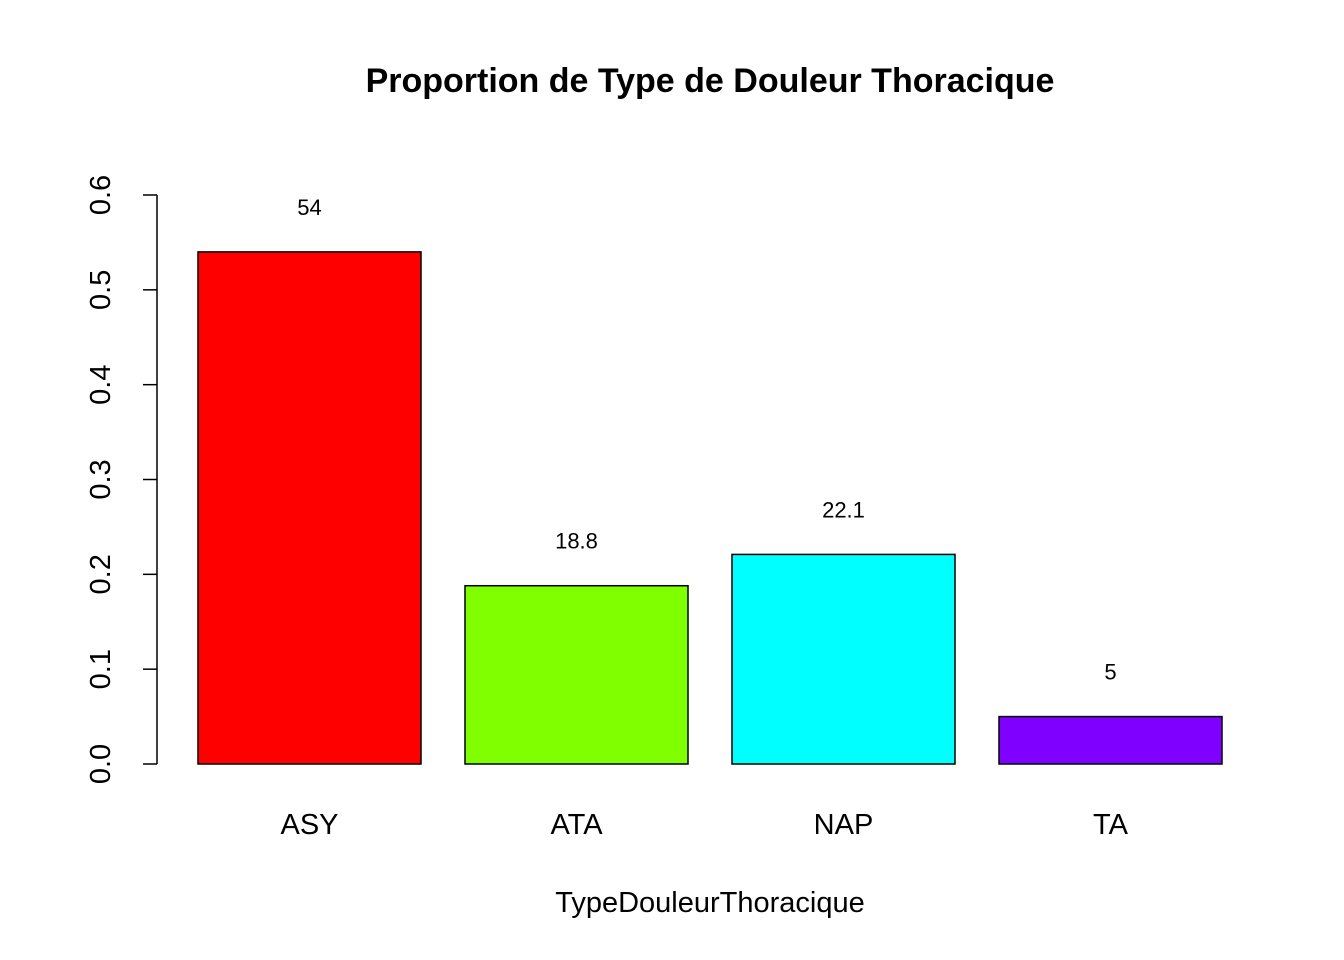 The width and height of the screenshot is (1344, 960). What do you see at coordinates (309, 207) in the screenshot?
I see `data-label-asy: 54` at bounding box center [309, 207].